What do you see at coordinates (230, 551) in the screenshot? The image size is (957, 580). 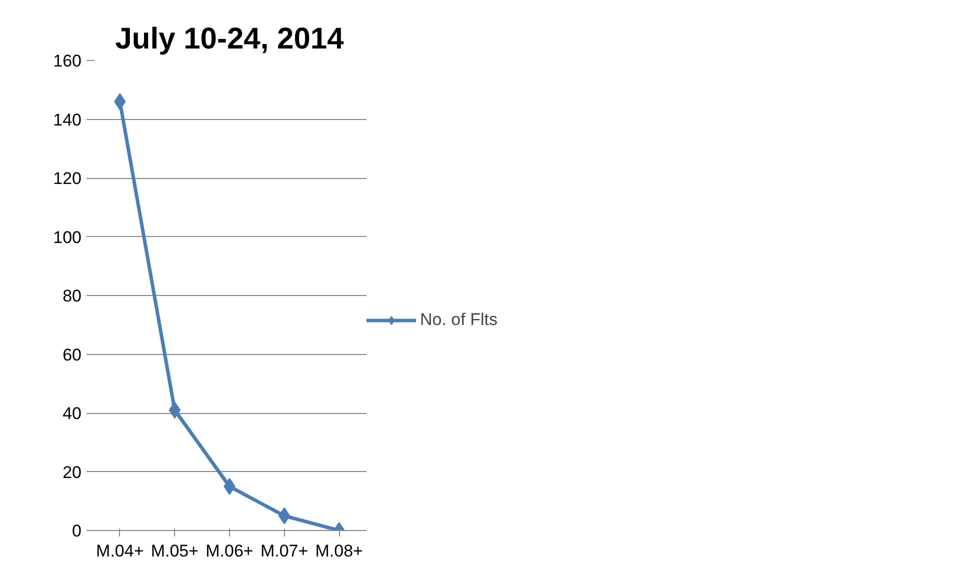 I see `x-tick-label: M.06+` at bounding box center [230, 551].